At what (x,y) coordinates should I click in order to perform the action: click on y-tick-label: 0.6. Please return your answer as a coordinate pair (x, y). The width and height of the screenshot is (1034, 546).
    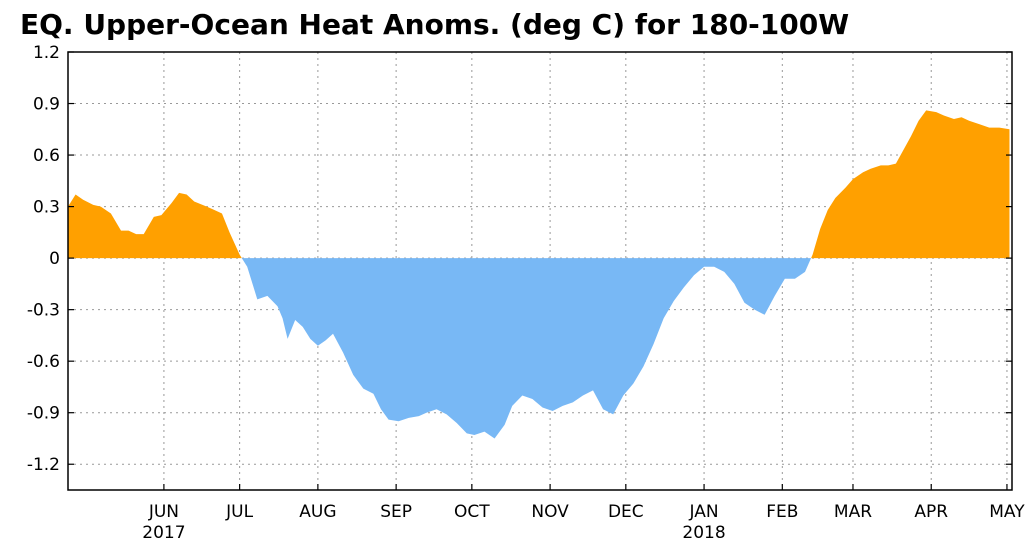
    Looking at the image, I should click on (46, 156).